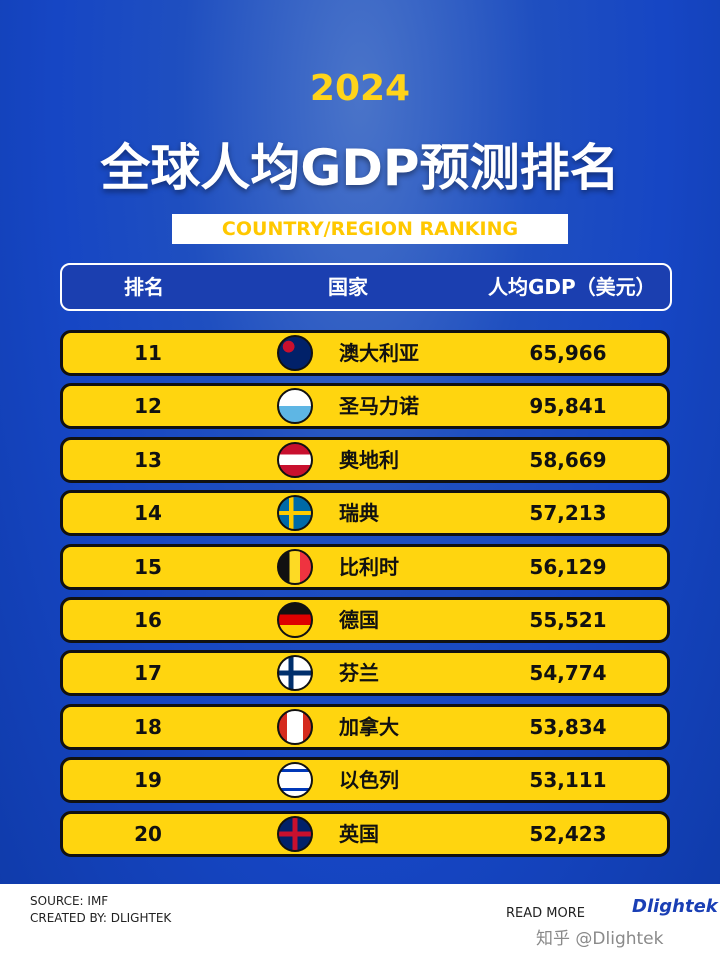 The image size is (720, 960). I want to click on table-row: 15 比利时 56,129, so click(365, 566).